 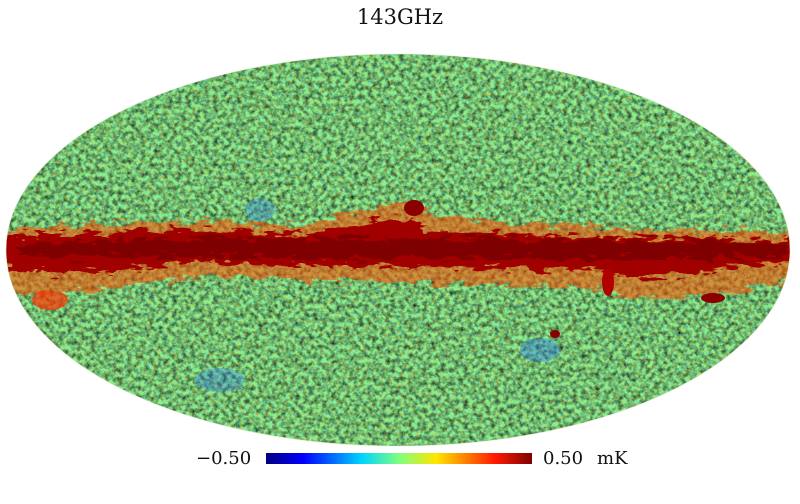 What do you see at coordinates (612, 458) in the screenshot?
I see `colorbar-unit-label: mK` at bounding box center [612, 458].